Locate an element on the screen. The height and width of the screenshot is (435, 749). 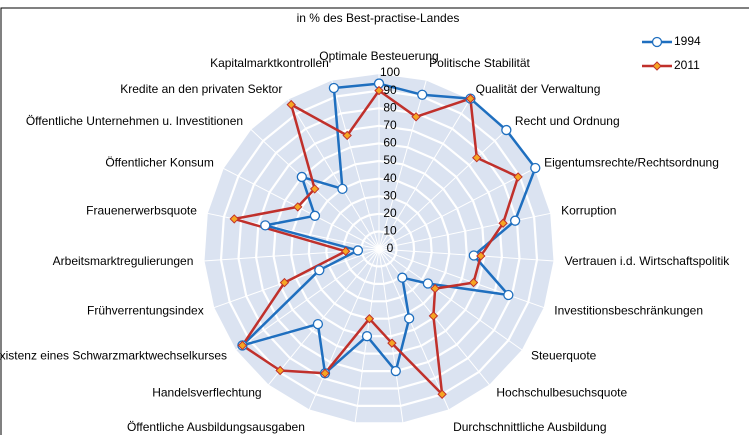
category-label: Öffentliche Ausbildungsausgaben is located at coordinates (216, 427).